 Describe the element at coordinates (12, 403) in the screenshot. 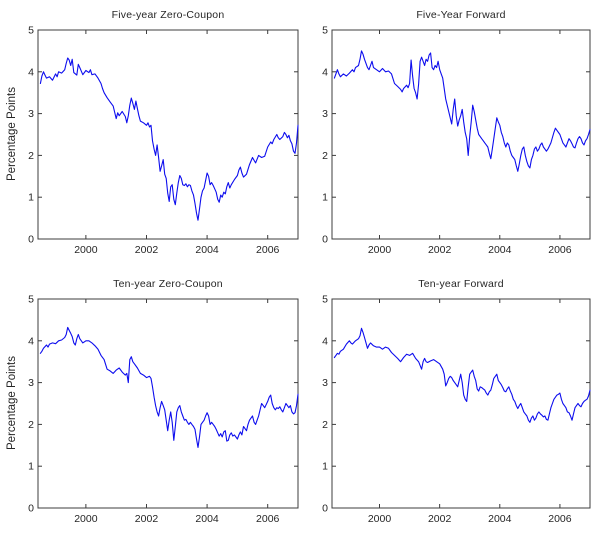

I see `y-axis-label-bottom: Percentage Points` at that location.